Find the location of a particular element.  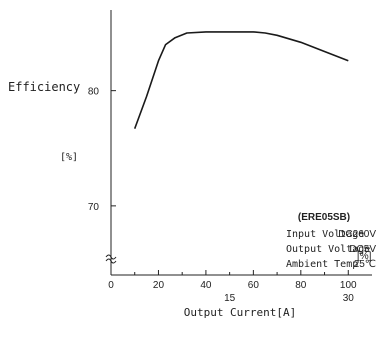

y-tick-label: 70 is located at coordinates (94, 207).